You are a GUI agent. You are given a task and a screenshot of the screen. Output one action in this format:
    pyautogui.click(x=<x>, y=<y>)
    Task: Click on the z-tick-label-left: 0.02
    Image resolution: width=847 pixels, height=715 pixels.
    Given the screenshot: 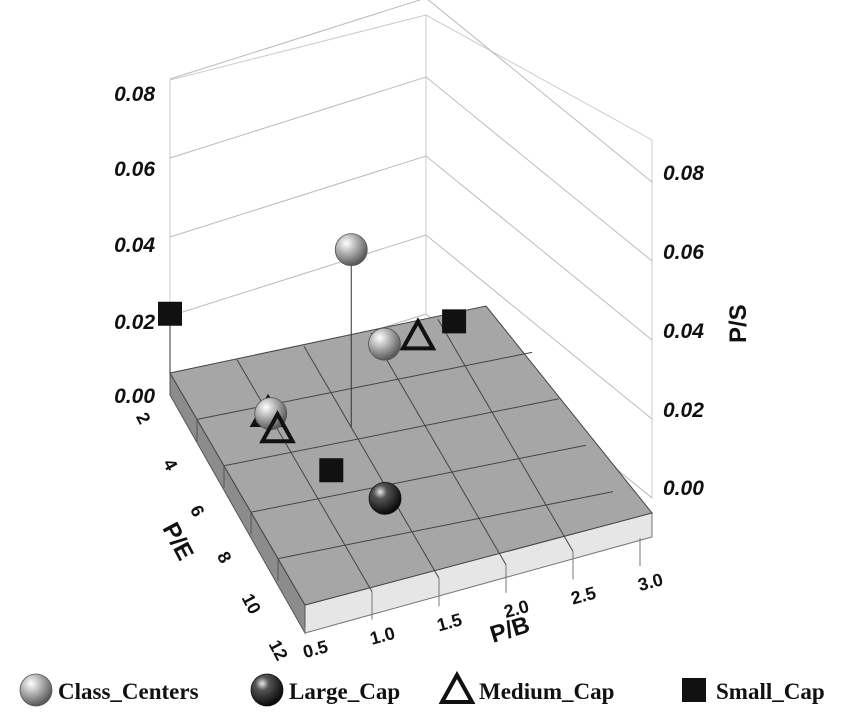 What is the action you would take?
    pyautogui.click(x=134, y=322)
    